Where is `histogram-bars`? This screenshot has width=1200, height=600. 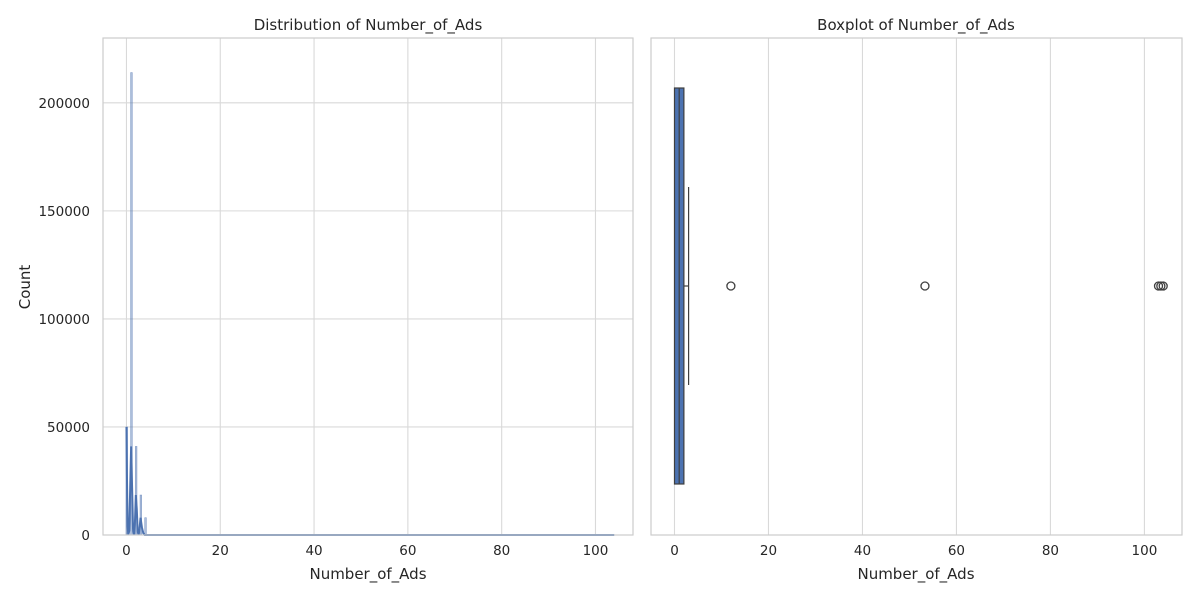 histogram-bars is located at coordinates (136, 304).